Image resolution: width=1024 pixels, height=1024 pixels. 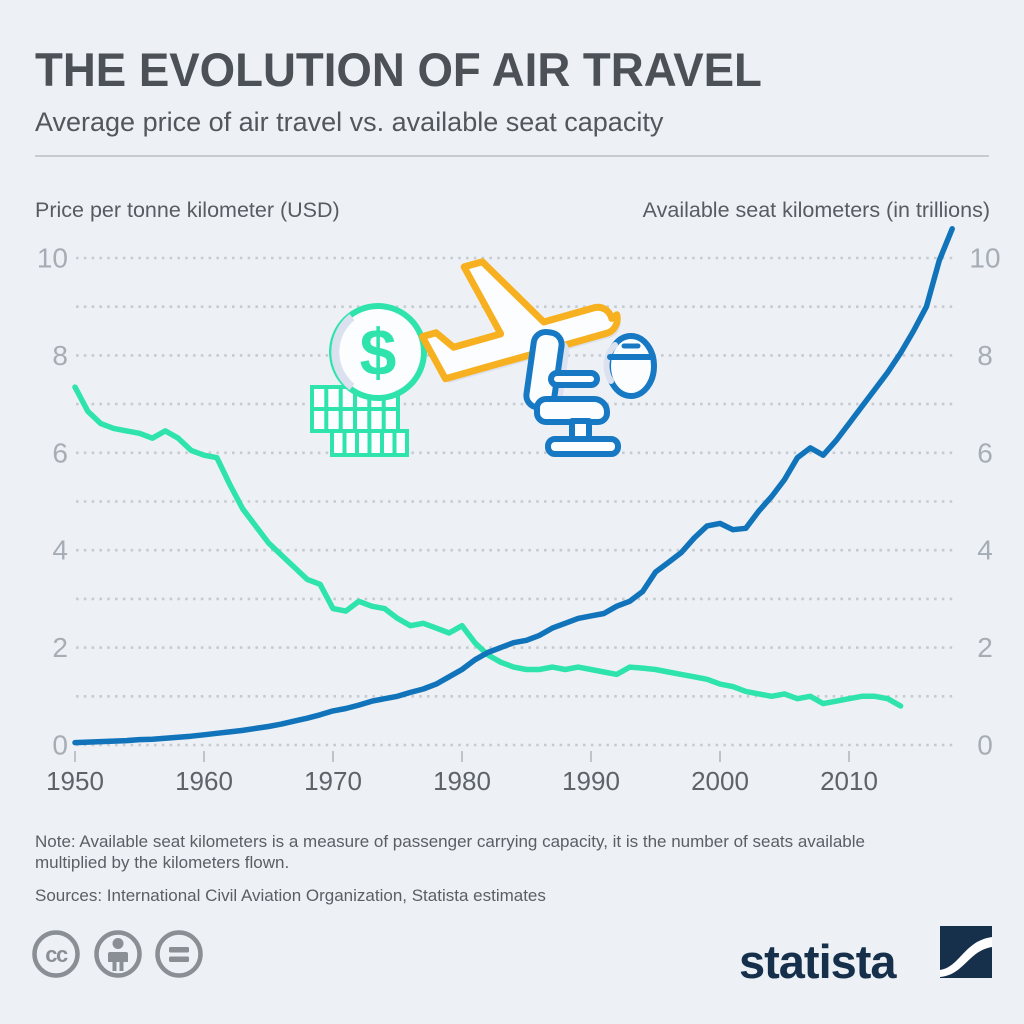 What do you see at coordinates (720, 781) in the screenshot?
I see `x-tick-label-2000: 2000` at bounding box center [720, 781].